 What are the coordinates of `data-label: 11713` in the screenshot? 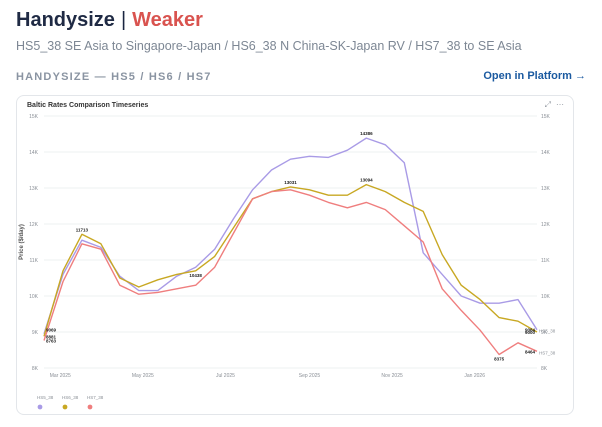 It's located at (82, 229).